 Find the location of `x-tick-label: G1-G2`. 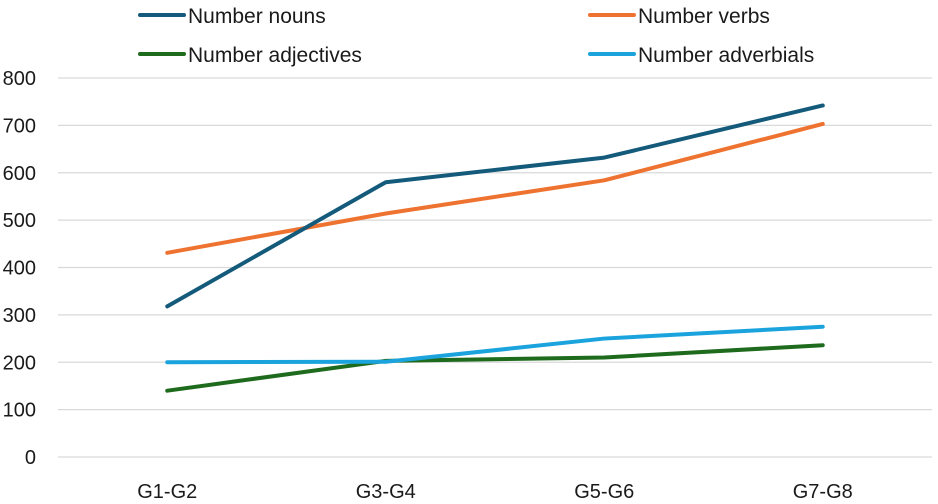

x-tick-label: G1-G2 is located at coordinates (167, 492).